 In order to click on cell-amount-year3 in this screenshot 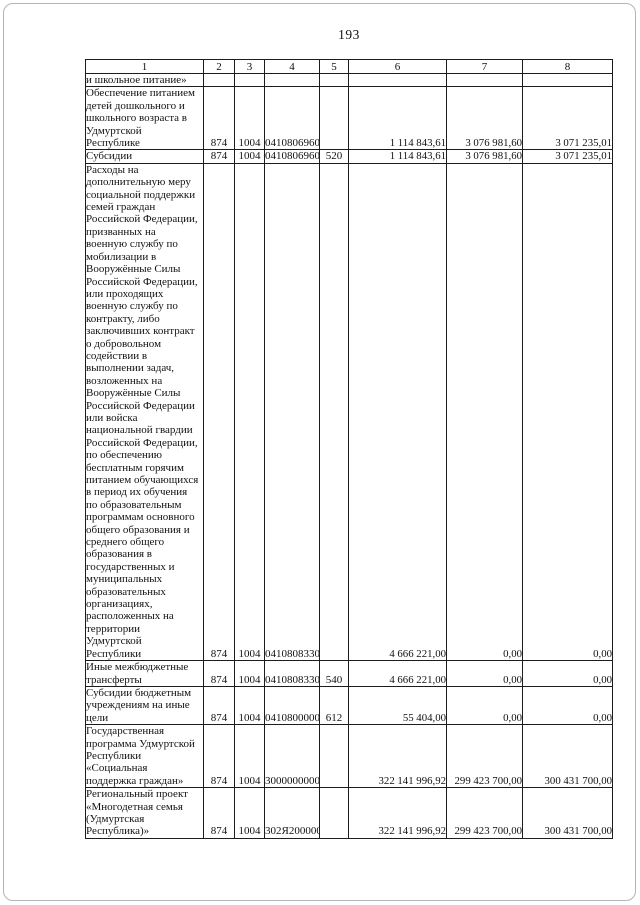, I will do `click(567, 80)`.